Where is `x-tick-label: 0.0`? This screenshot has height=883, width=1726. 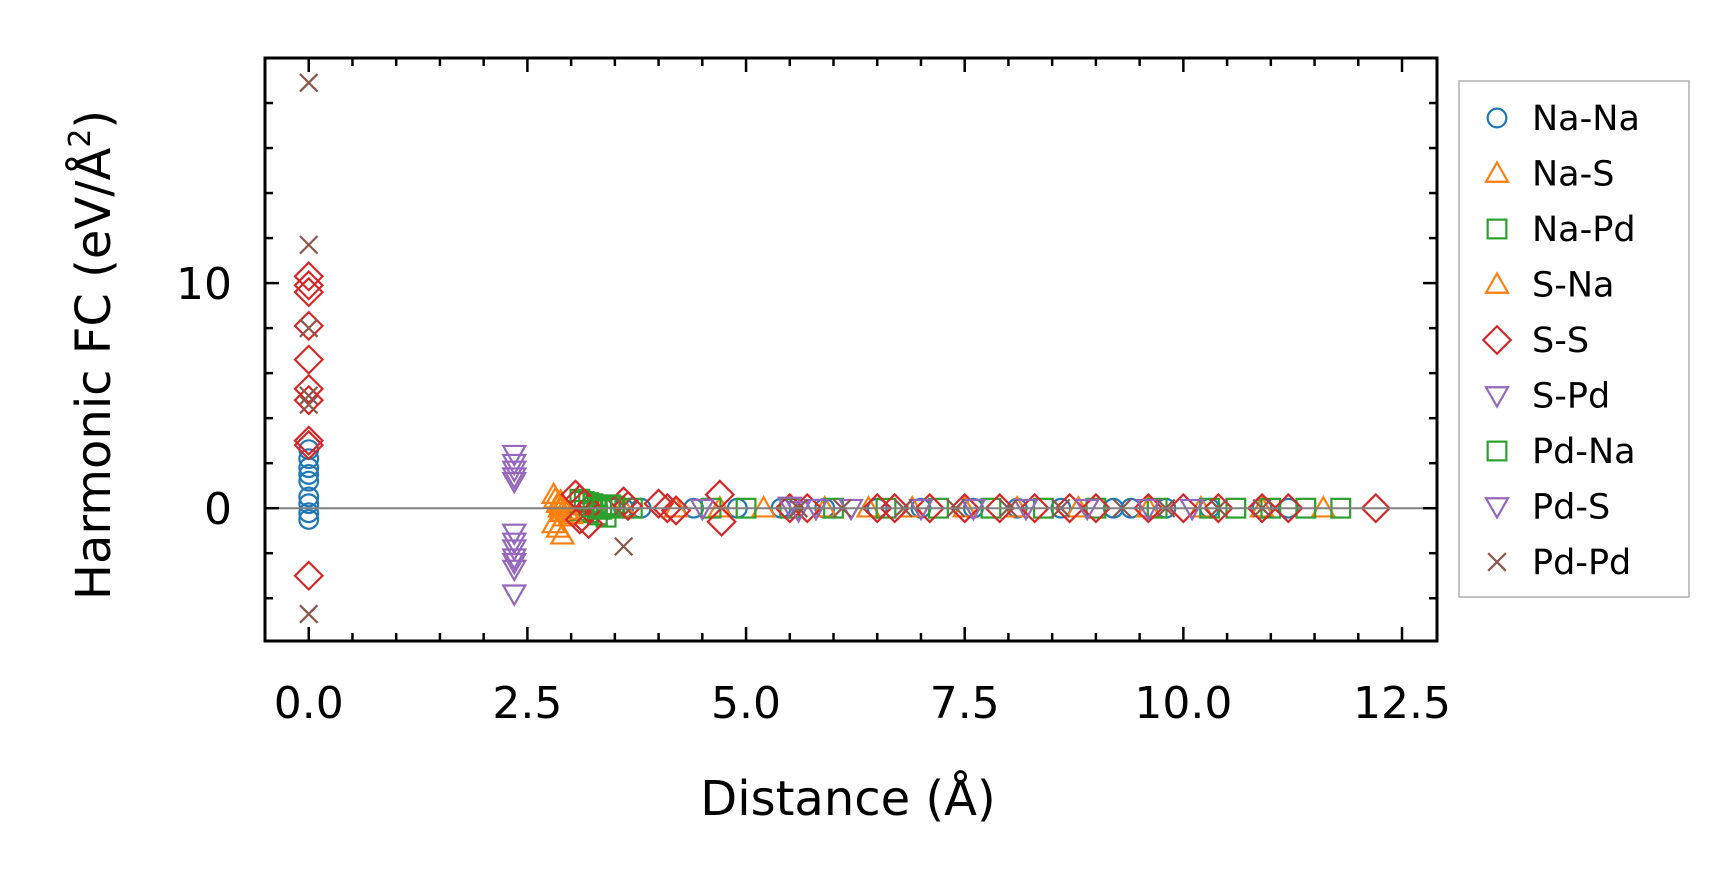
x-tick-label: 0.0 is located at coordinates (309, 703).